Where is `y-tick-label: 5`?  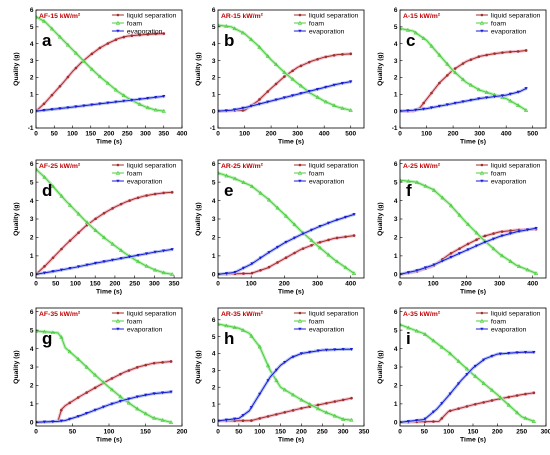
y-tick-label: 5 is located at coordinates (214, 27).